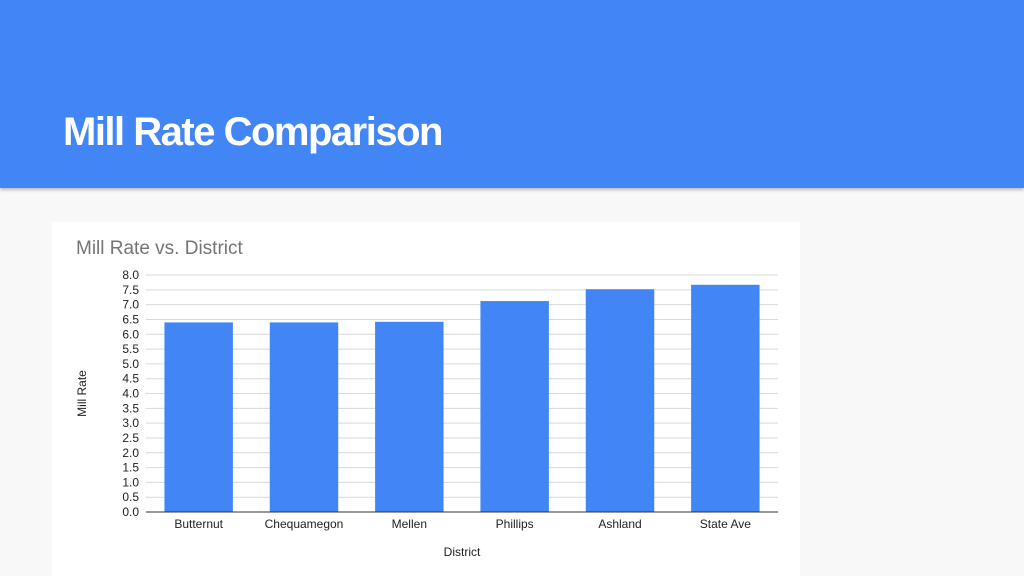  Describe the element at coordinates (198, 524) in the screenshot. I see `x-category-label: Butternut` at that location.